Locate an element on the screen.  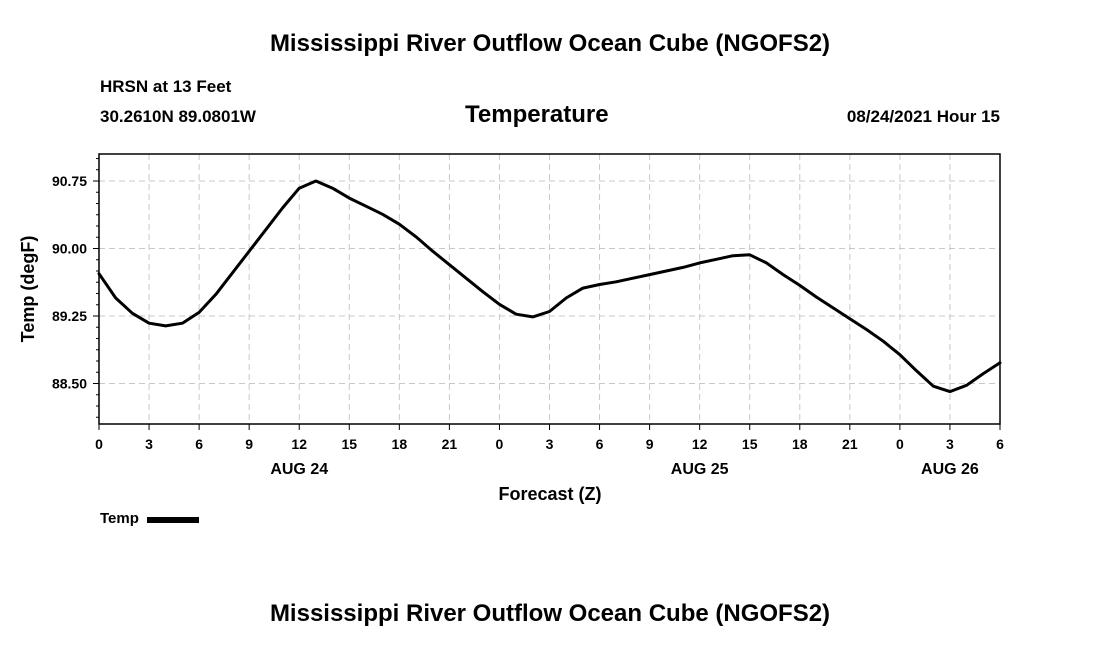
station-label: HRSN at 13 Feet is located at coordinates (166, 86).